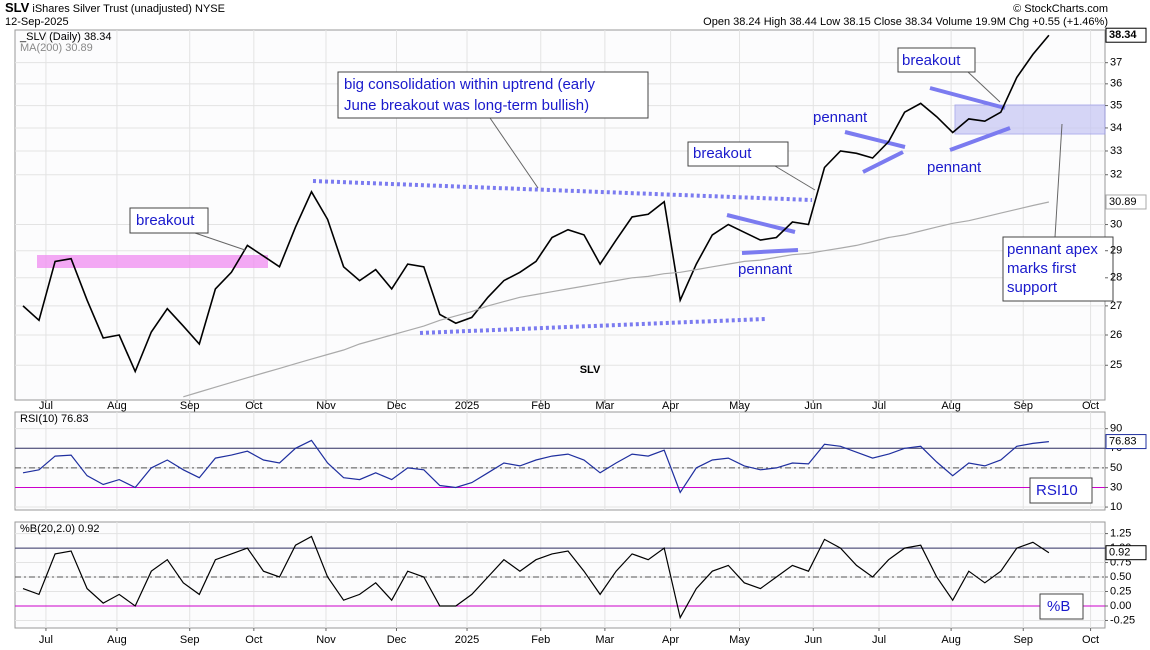  Describe the element at coordinates (1120, 606) in the screenshot. I see `y-tick-label: 0.00` at that location.